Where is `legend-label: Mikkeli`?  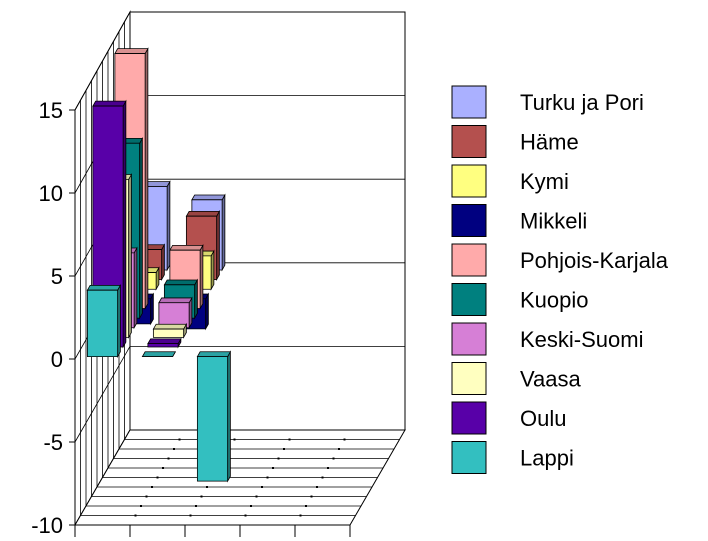
legend-label: Mikkeli is located at coordinates (553, 221).